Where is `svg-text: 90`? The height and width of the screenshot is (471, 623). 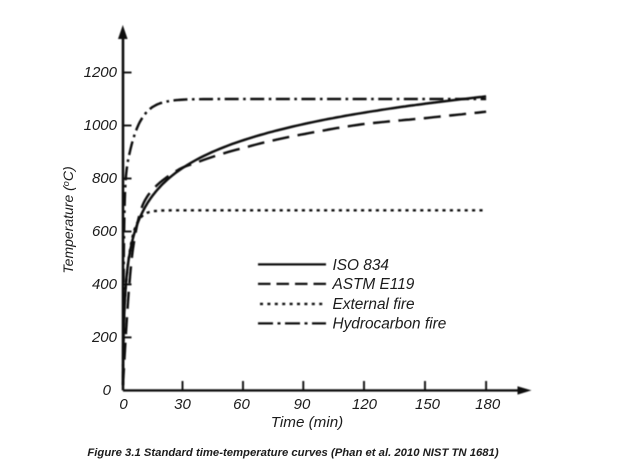 svg-text: 90 is located at coordinates (302, 404).